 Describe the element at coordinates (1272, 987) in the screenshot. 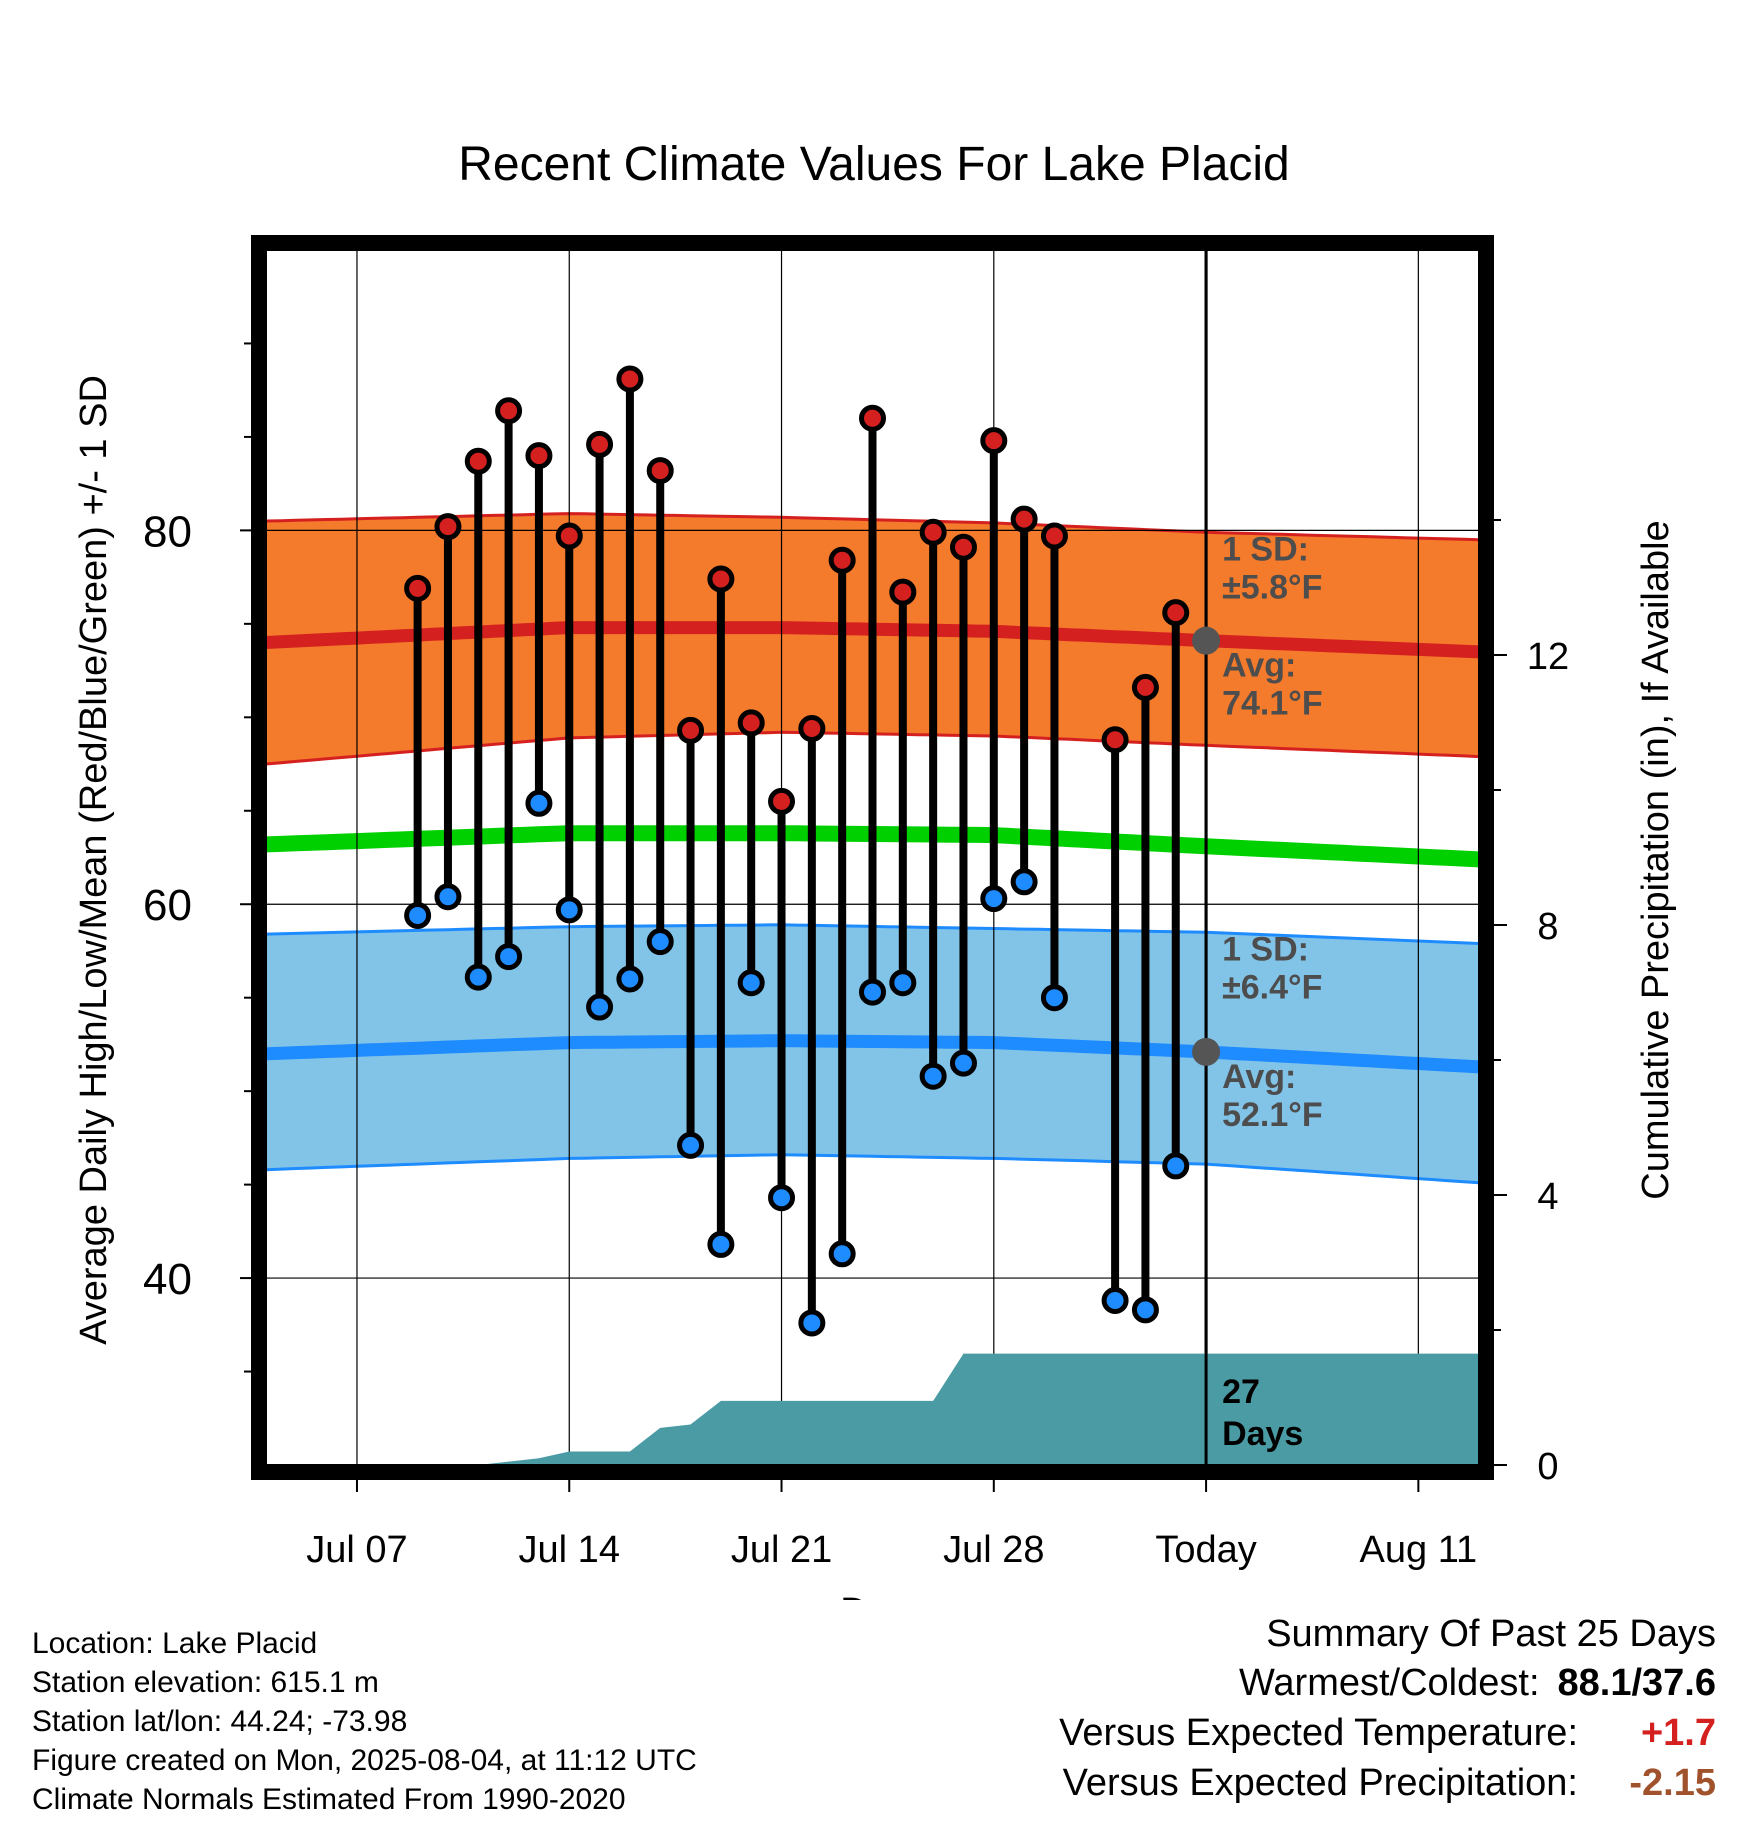

I see `low-sd-value: ±6.4°F` at that location.